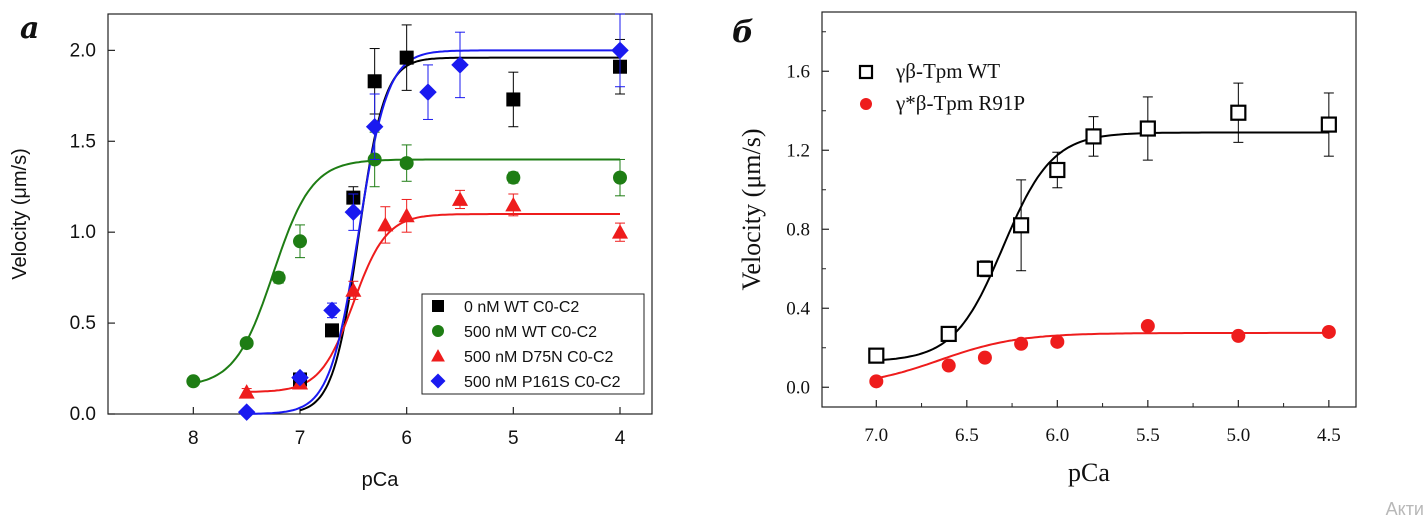 This screenshot has height=528, width=1428. Describe the element at coordinates (542, 382) in the screenshot. I see `legend-label: 500 nM P161S C0-C2` at that location.